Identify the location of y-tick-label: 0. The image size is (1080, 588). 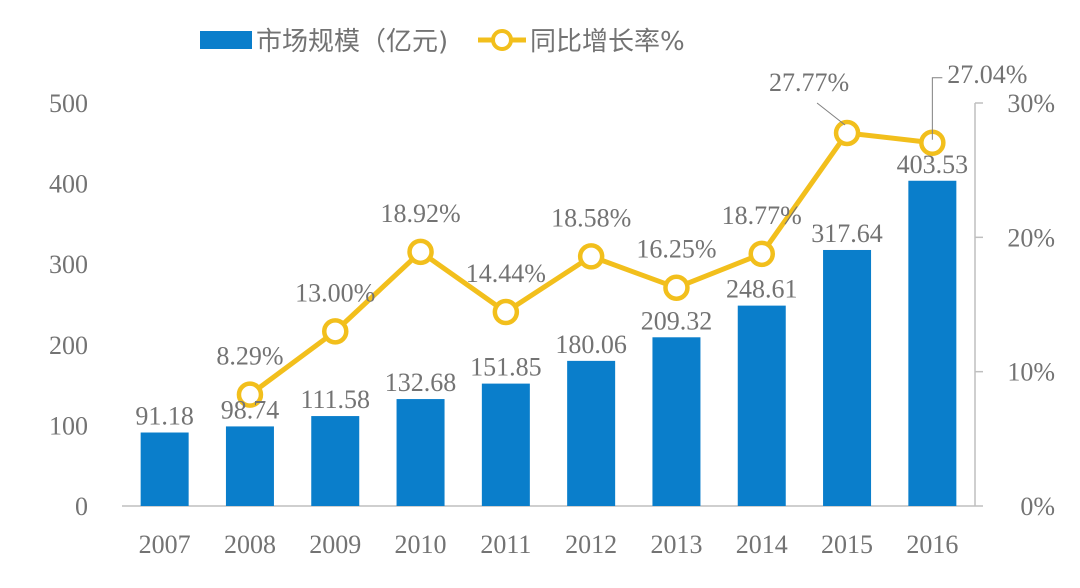
(81, 506).